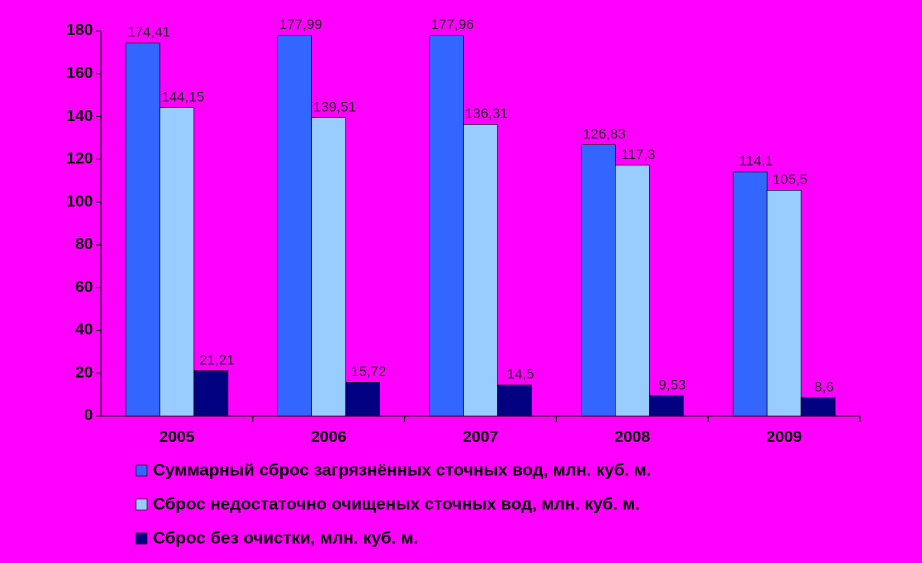  I want to click on value-label: 9,53, so click(672, 384).